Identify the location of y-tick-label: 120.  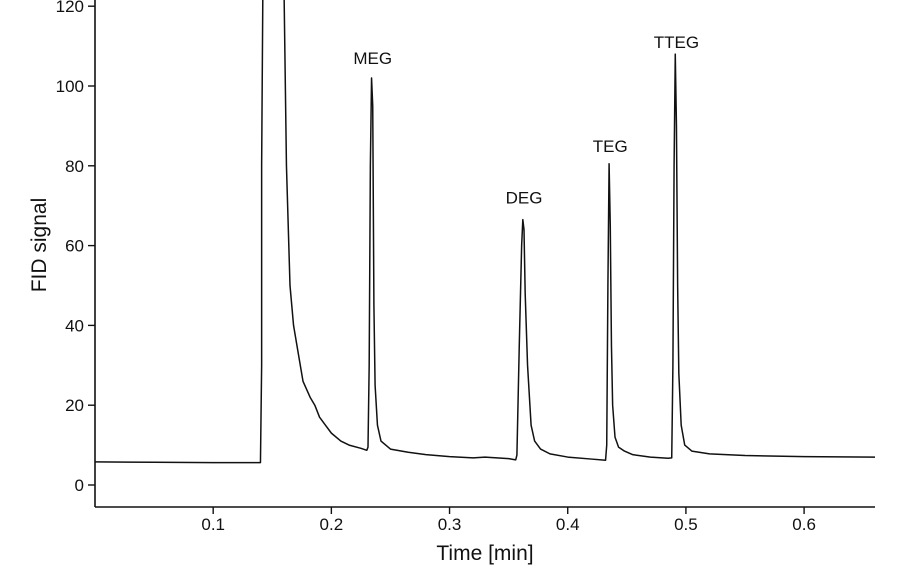
(70, 8).